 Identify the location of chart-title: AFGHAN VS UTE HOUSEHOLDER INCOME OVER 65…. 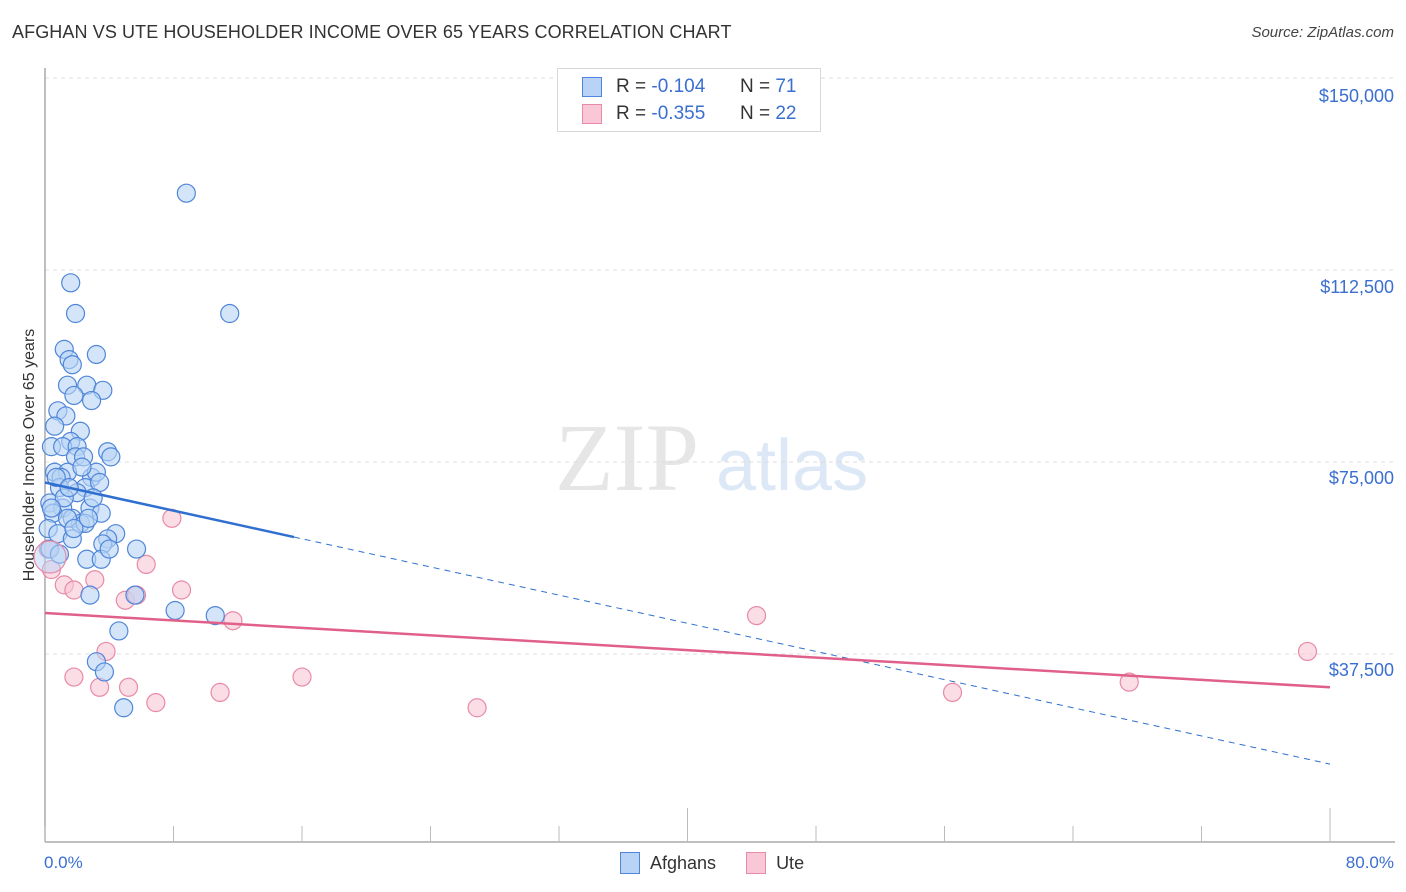
(372, 32).